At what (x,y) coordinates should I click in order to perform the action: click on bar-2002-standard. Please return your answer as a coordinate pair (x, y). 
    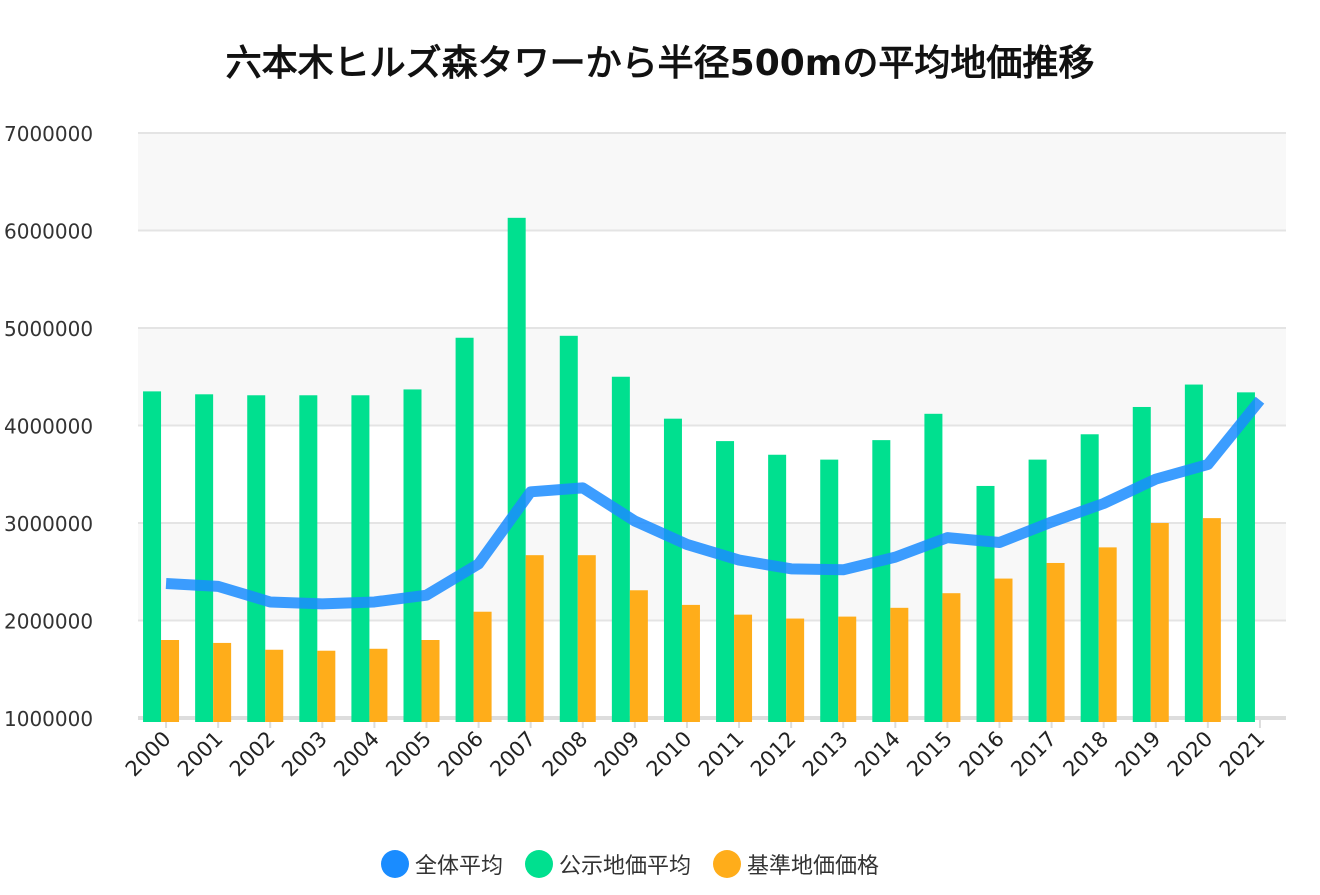
    Looking at the image, I should click on (274, 685).